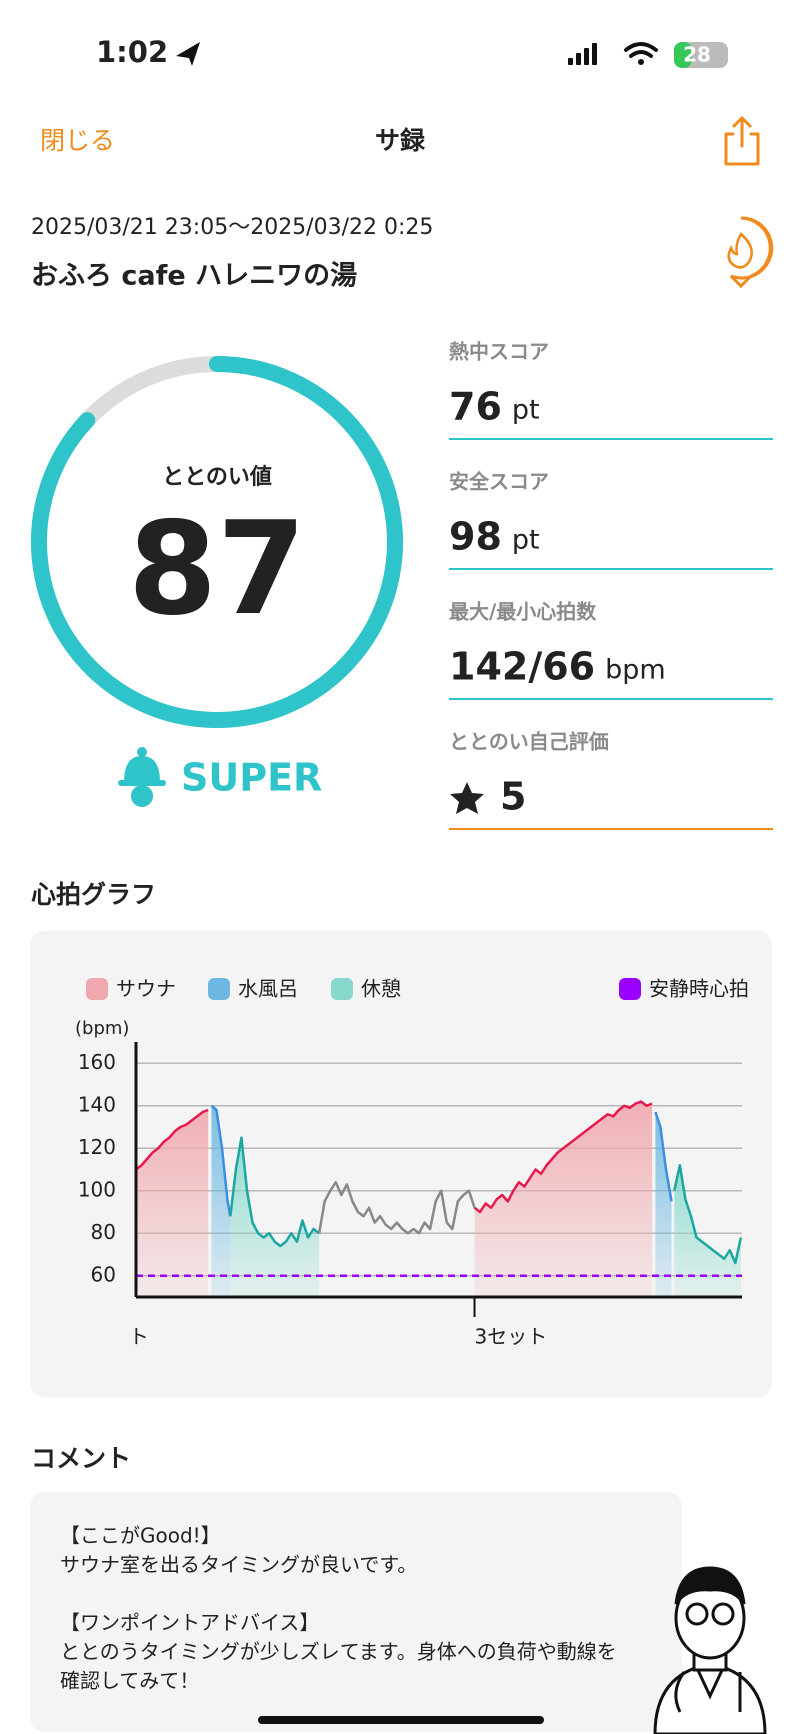 The height and width of the screenshot is (1734, 800). What do you see at coordinates (338, 1652) in the screenshot?
I see `comment-body: ととのうタイミングが少しズレてます。身体への負荷や動線を` at bounding box center [338, 1652].